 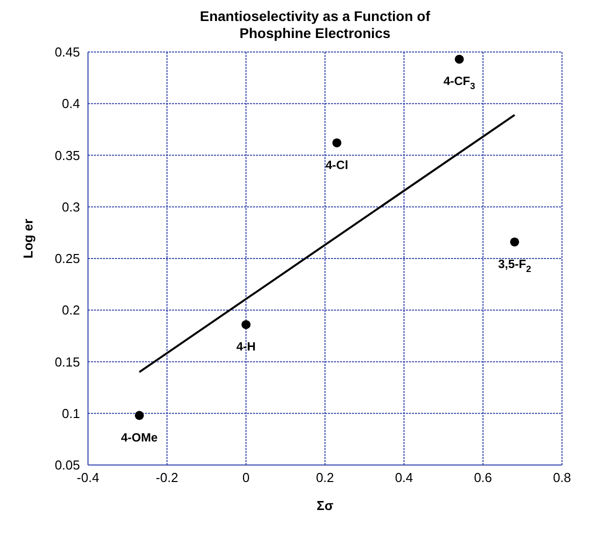 What do you see at coordinates (67, 52) in the screenshot?
I see `y-tick-label: 0.45` at bounding box center [67, 52].